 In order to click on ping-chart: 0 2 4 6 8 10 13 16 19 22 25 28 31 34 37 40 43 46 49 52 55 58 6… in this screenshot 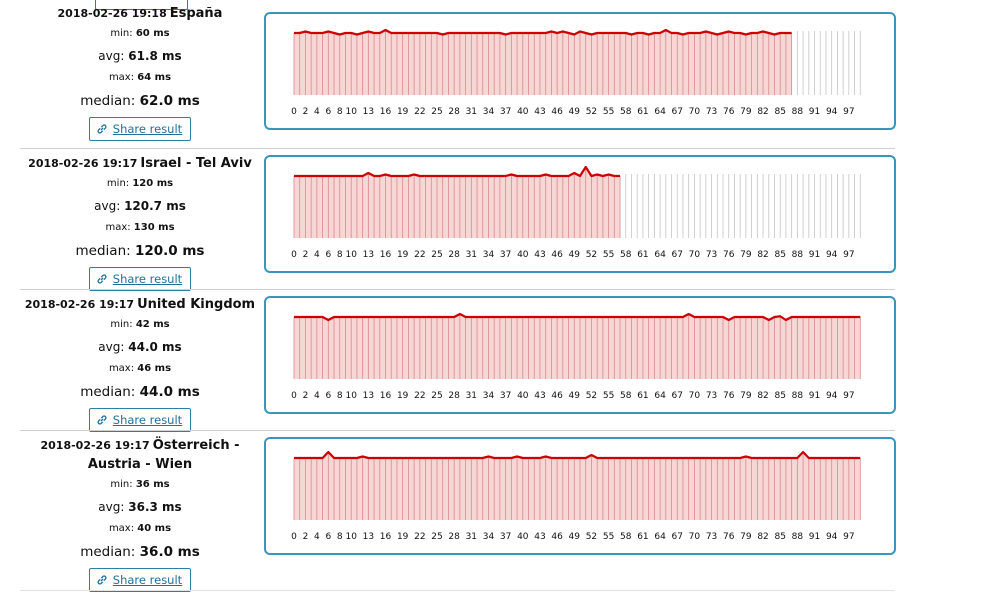, I will do `click(580, 71)`.